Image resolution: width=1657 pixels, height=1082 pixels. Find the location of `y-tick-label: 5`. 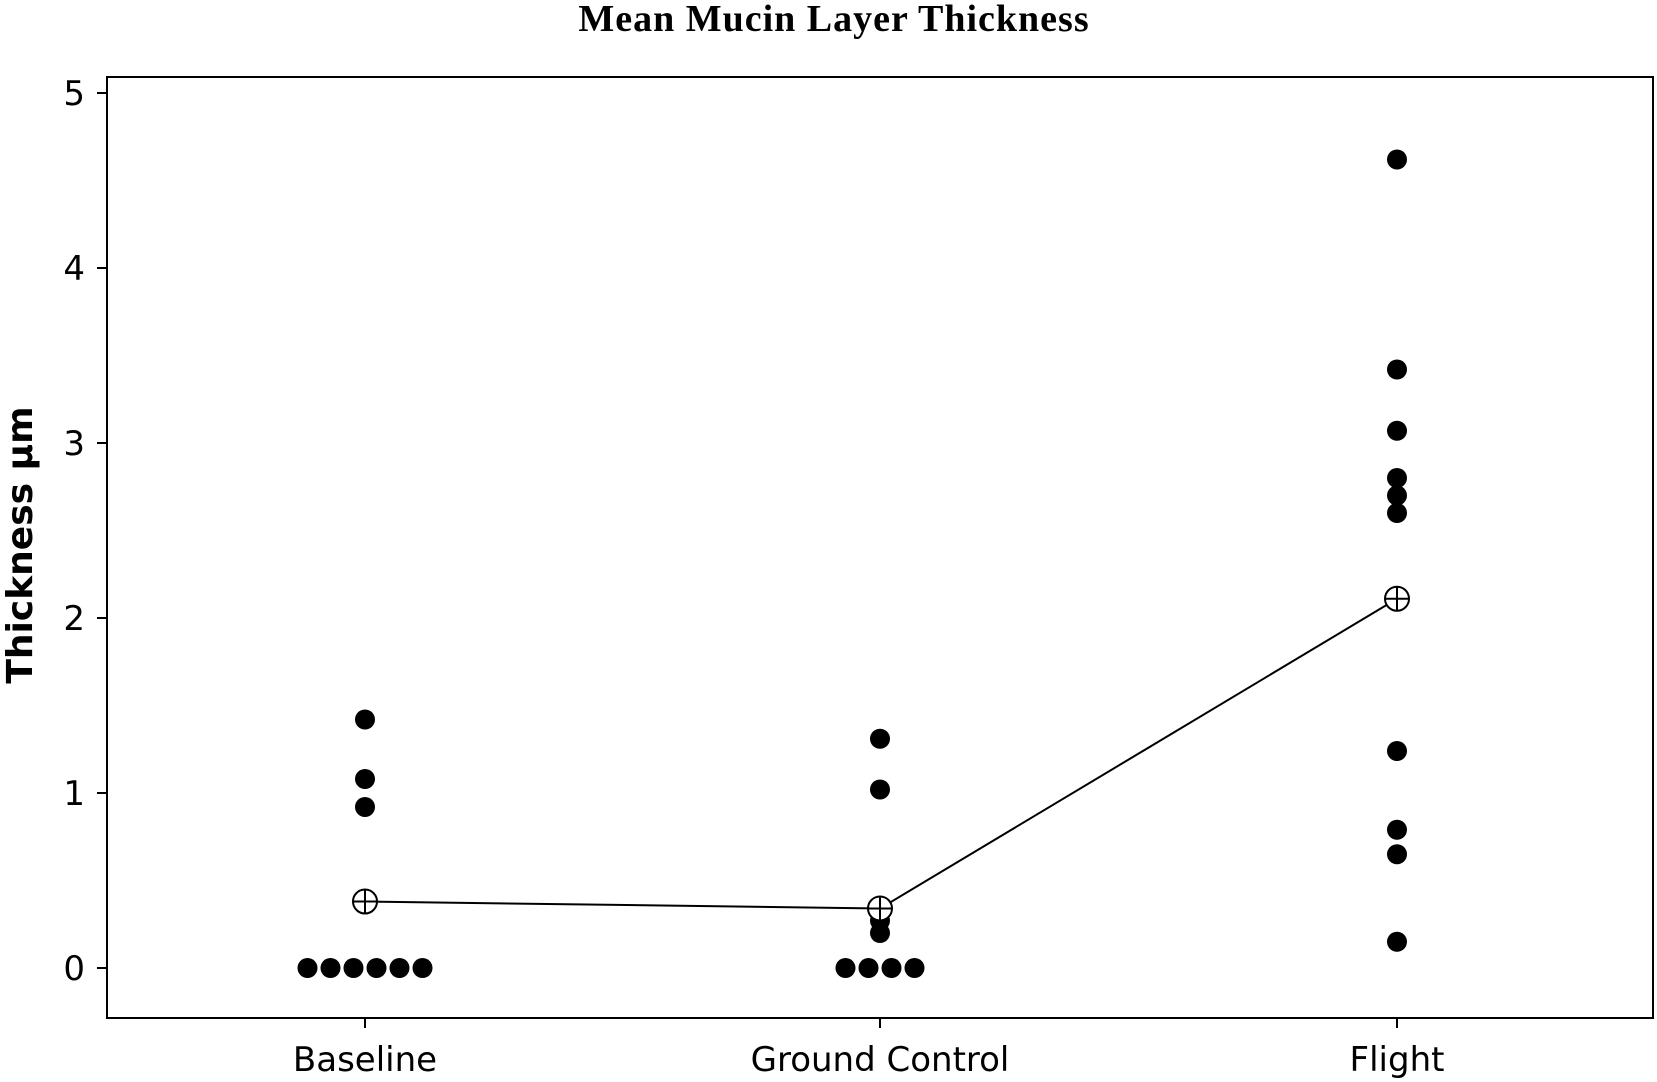

y-tick-label: 5 is located at coordinates (74, 94).